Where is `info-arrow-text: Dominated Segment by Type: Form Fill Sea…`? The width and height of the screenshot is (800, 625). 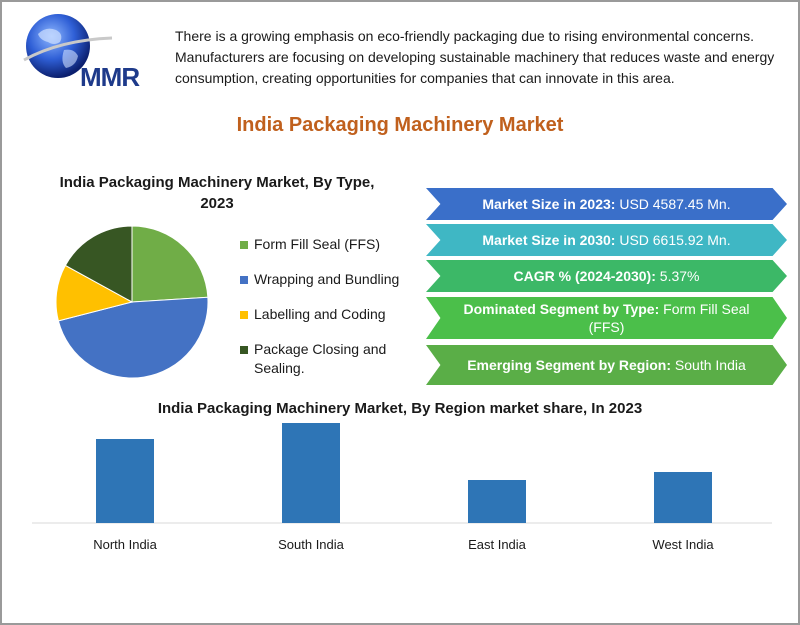
info-arrow-text: Dominated Segment by Type: Form Fill Sea… is located at coordinates (606, 318).